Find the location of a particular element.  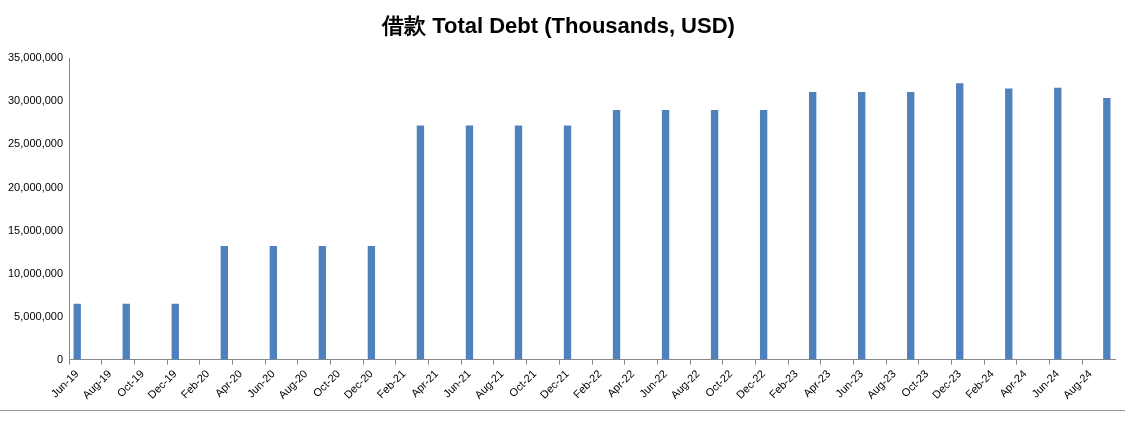

y-tick-label: 20,000,000 is located at coordinates (35, 186).